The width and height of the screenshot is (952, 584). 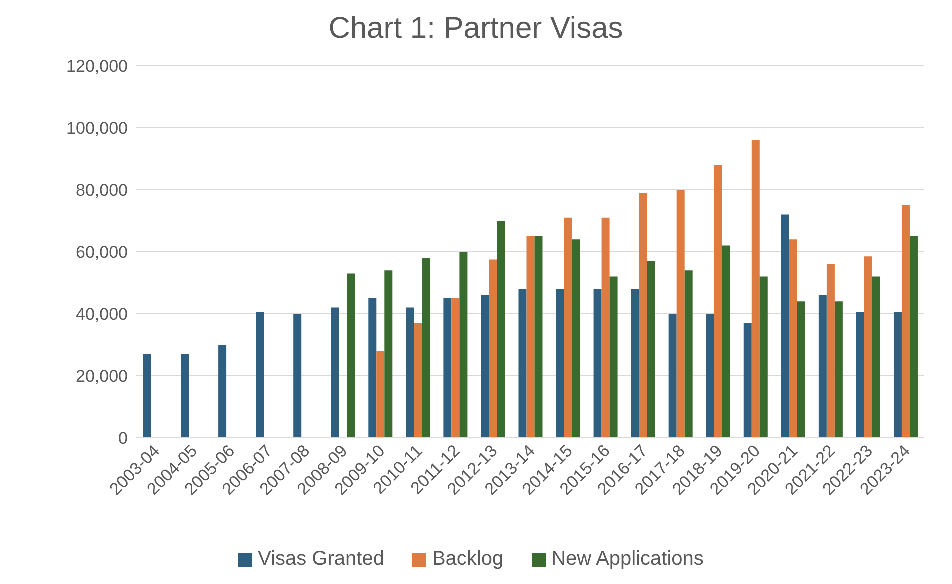 I want to click on y-tick-label: 80,000, so click(x=102, y=190).